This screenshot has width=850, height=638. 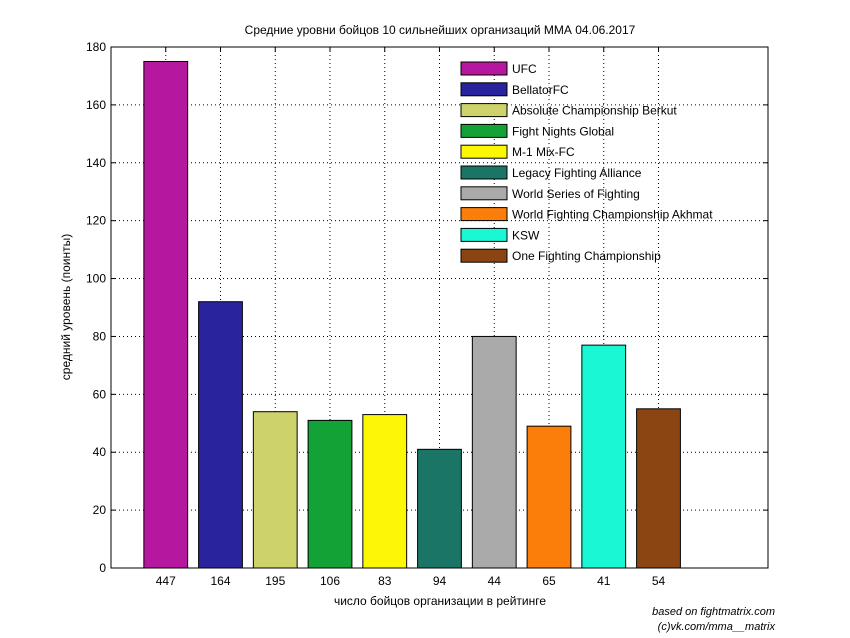 I want to click on x-tick-label: 65, so click(x=549, y=581).